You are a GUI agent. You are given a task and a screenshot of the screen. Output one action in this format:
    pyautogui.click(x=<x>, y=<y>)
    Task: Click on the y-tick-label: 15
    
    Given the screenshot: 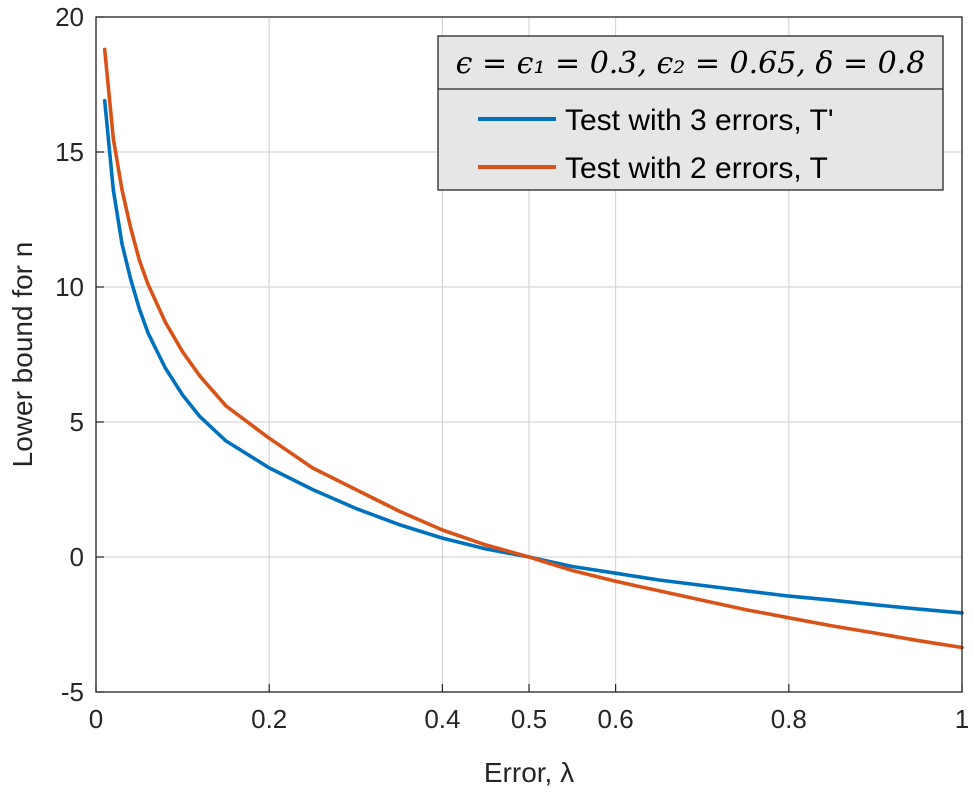 What is the action you would take?
    pyautogui.click(x=69, y=152)
    